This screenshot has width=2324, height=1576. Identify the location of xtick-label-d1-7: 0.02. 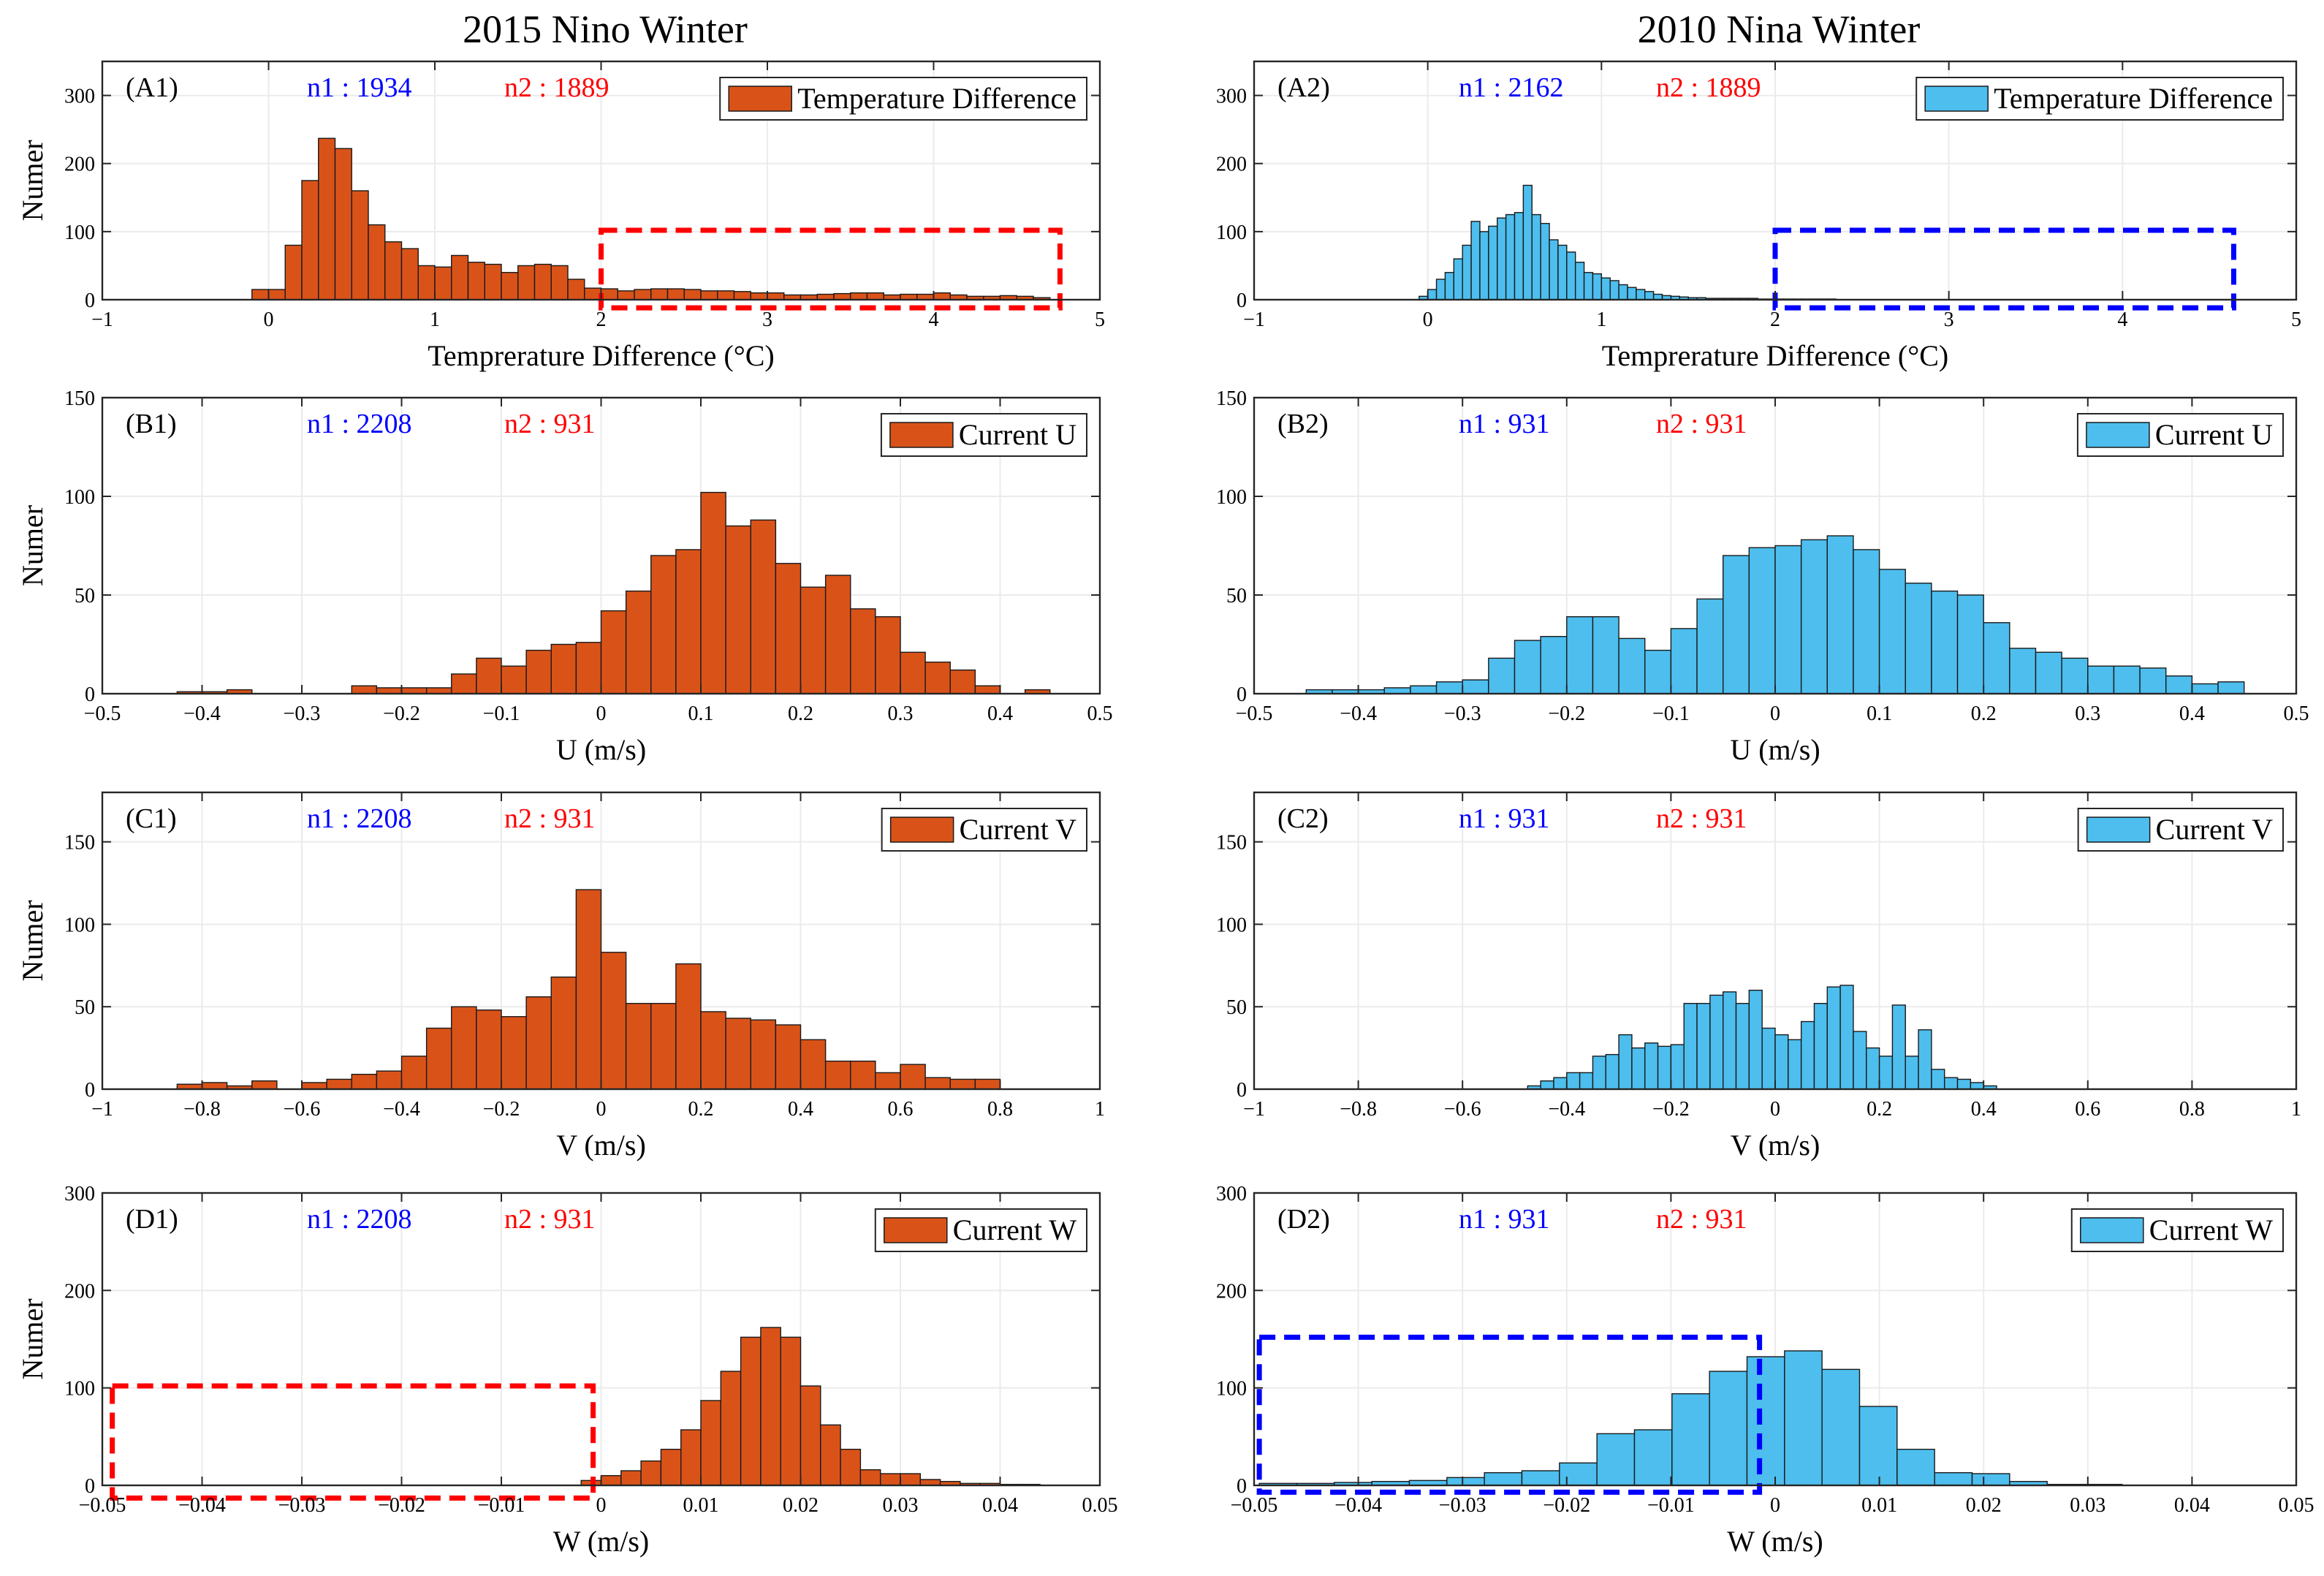
(801, 1505).